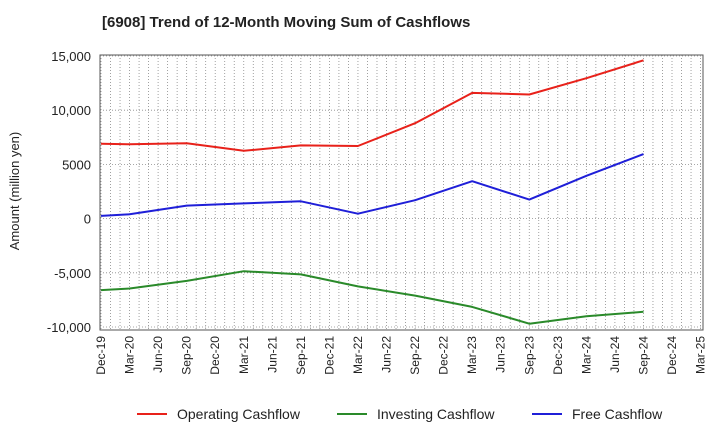  Describe the element at coordinates (69, 192) in the screenshot. I see `y-tick-labels: 15,000 10,000 5000 0 -5,000 -10,000` at that location.